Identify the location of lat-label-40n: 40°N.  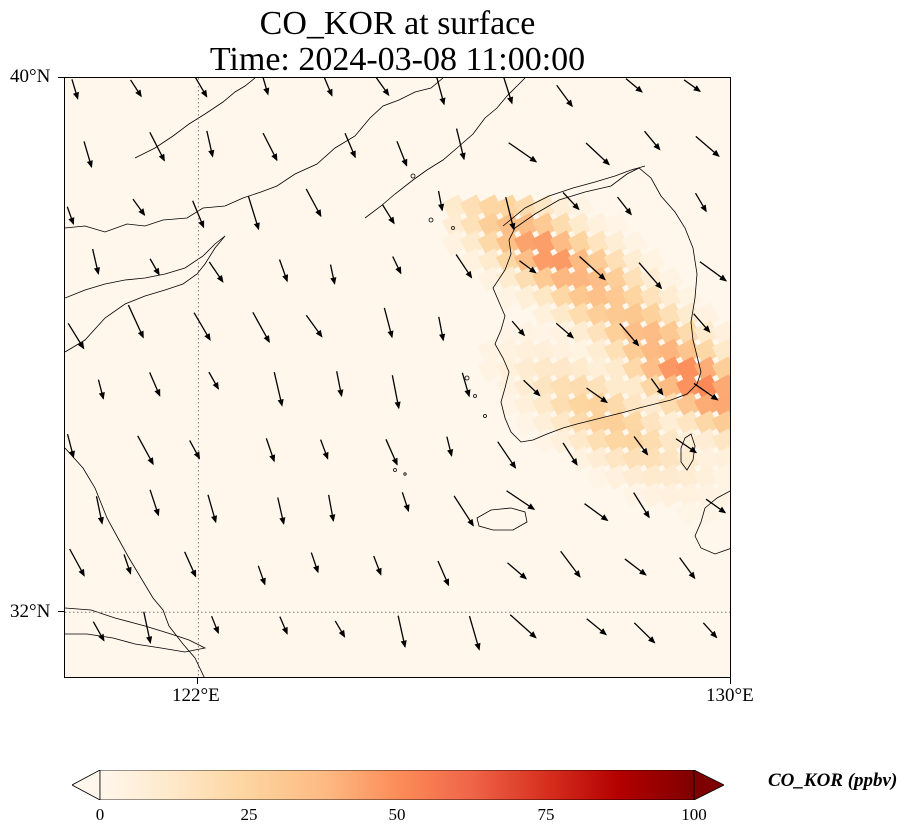
(30, 76).